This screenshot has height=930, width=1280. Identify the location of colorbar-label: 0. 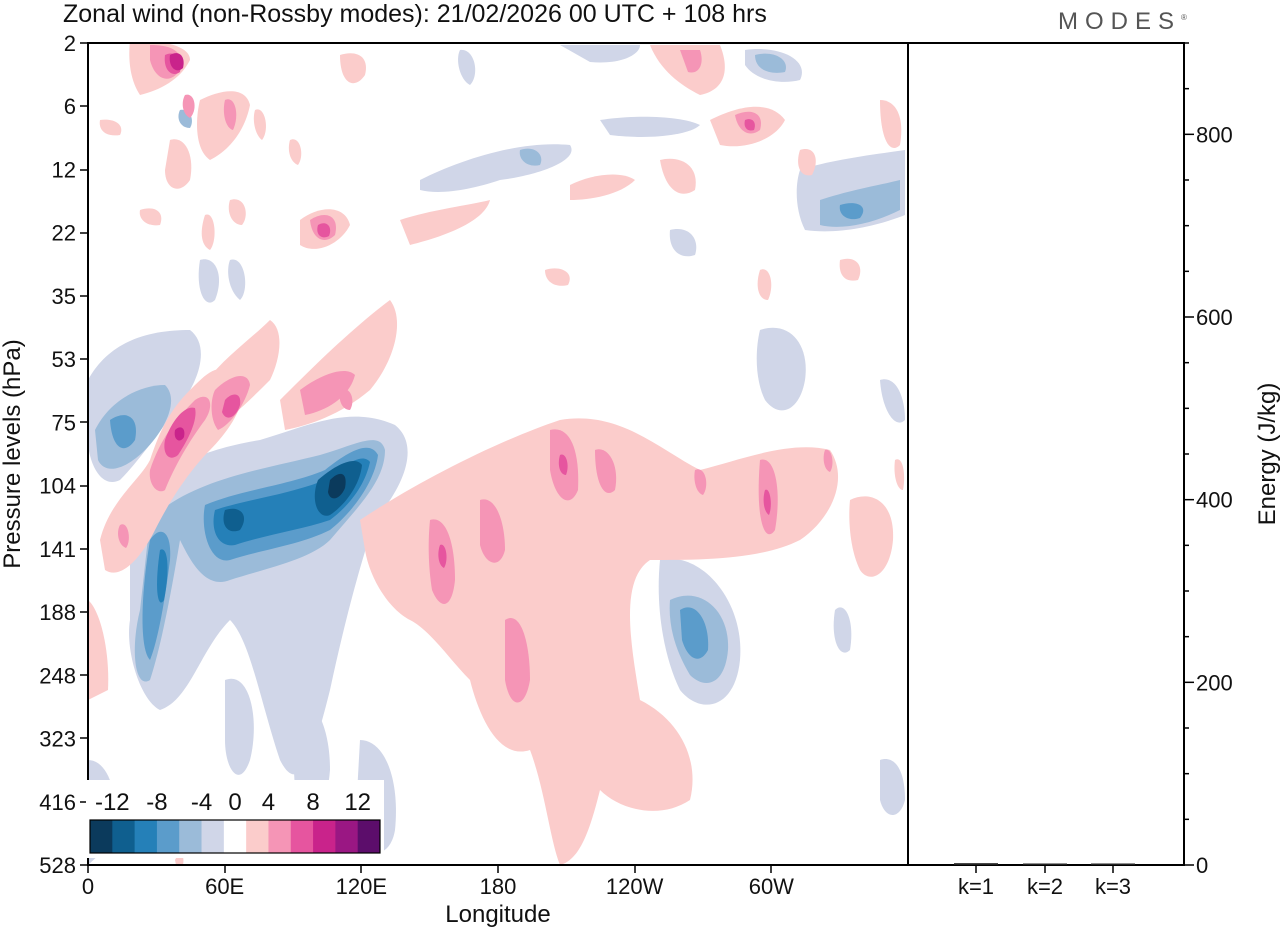
(234, 802).